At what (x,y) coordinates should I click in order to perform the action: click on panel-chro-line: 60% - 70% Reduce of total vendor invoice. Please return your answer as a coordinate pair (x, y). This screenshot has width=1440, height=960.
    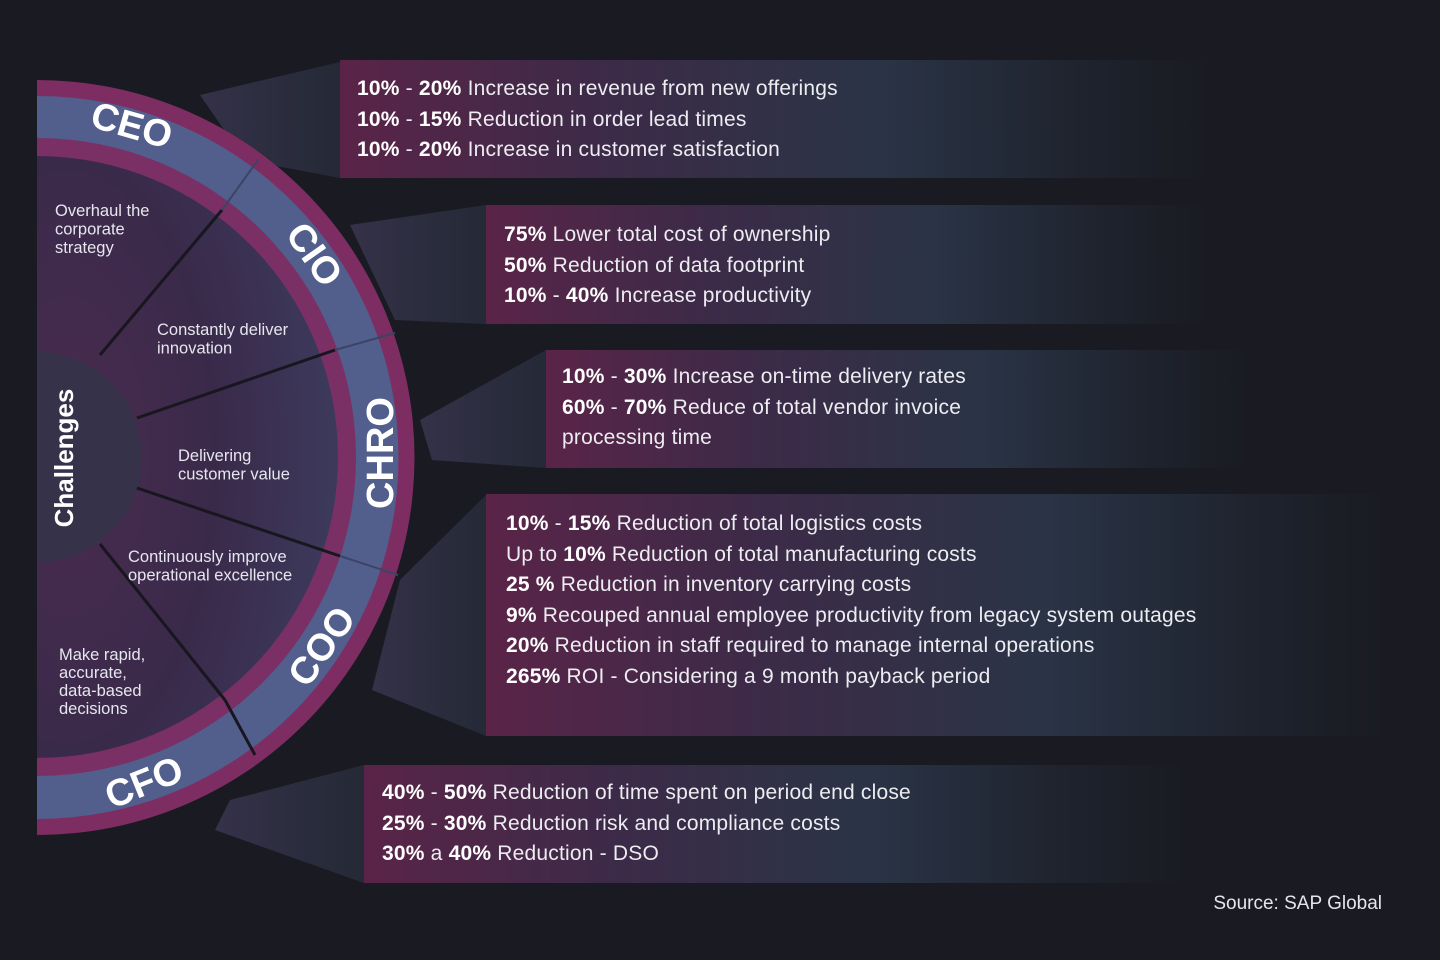
    Looking at the image, I should click on (764, 408).